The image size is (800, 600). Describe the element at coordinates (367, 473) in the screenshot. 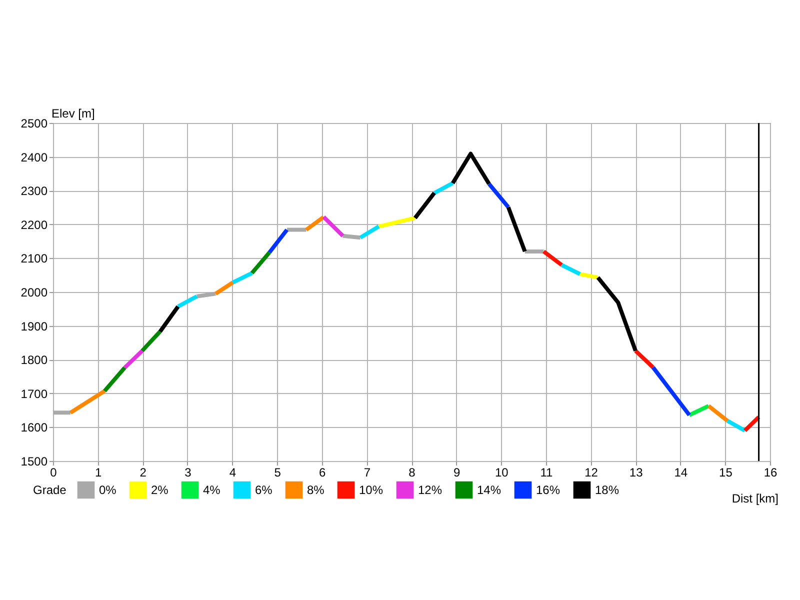

I see `x-tick-label: 7` at that location.